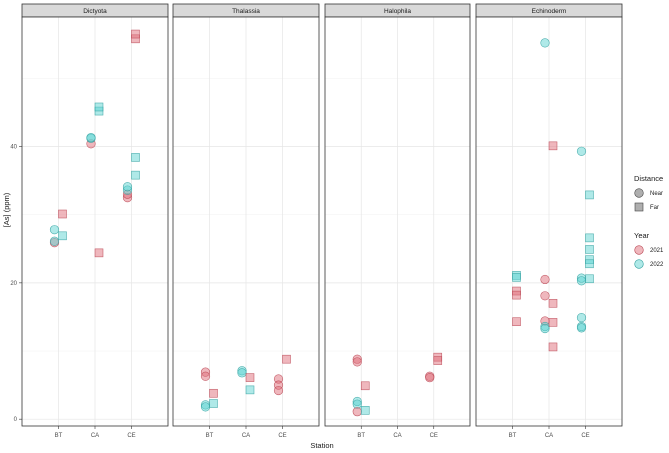 The width and height of the screenshot is (669, 453). What do you see at coordinates (13, 284) in the screenshot?
I see `y-tick-label: 20` at bounding box center [13, 284].